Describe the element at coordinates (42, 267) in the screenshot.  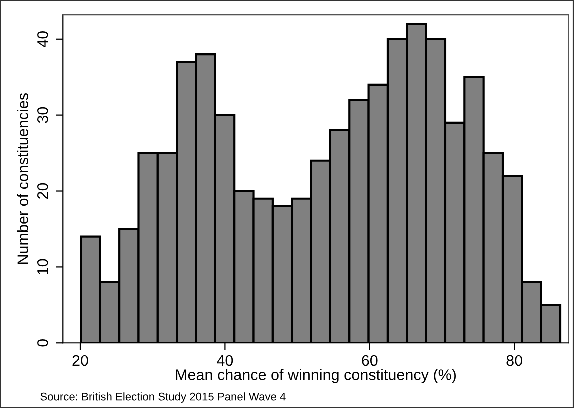
I see `y-tick-label: 10` at that location.